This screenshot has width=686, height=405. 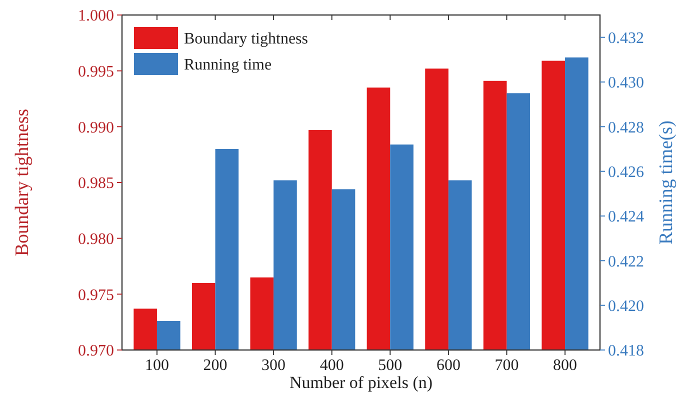 What do you see at coordinates (156, 365) in the screenshot?
I see `x-tick-label: 100` at bounding box center [156, 365].